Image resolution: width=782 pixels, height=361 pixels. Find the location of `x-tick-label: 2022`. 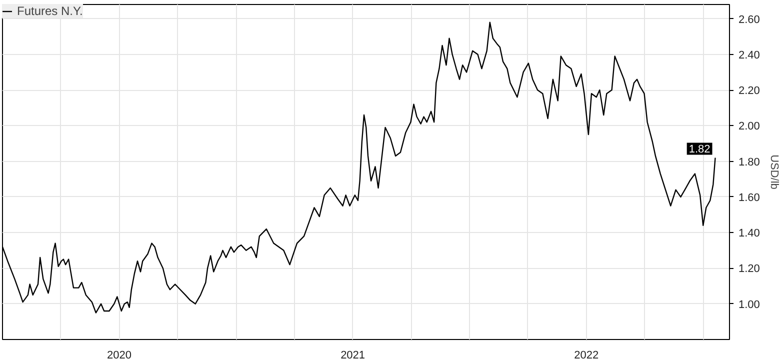

x-tick-label: 2022 is located at coordinates (586, 355).